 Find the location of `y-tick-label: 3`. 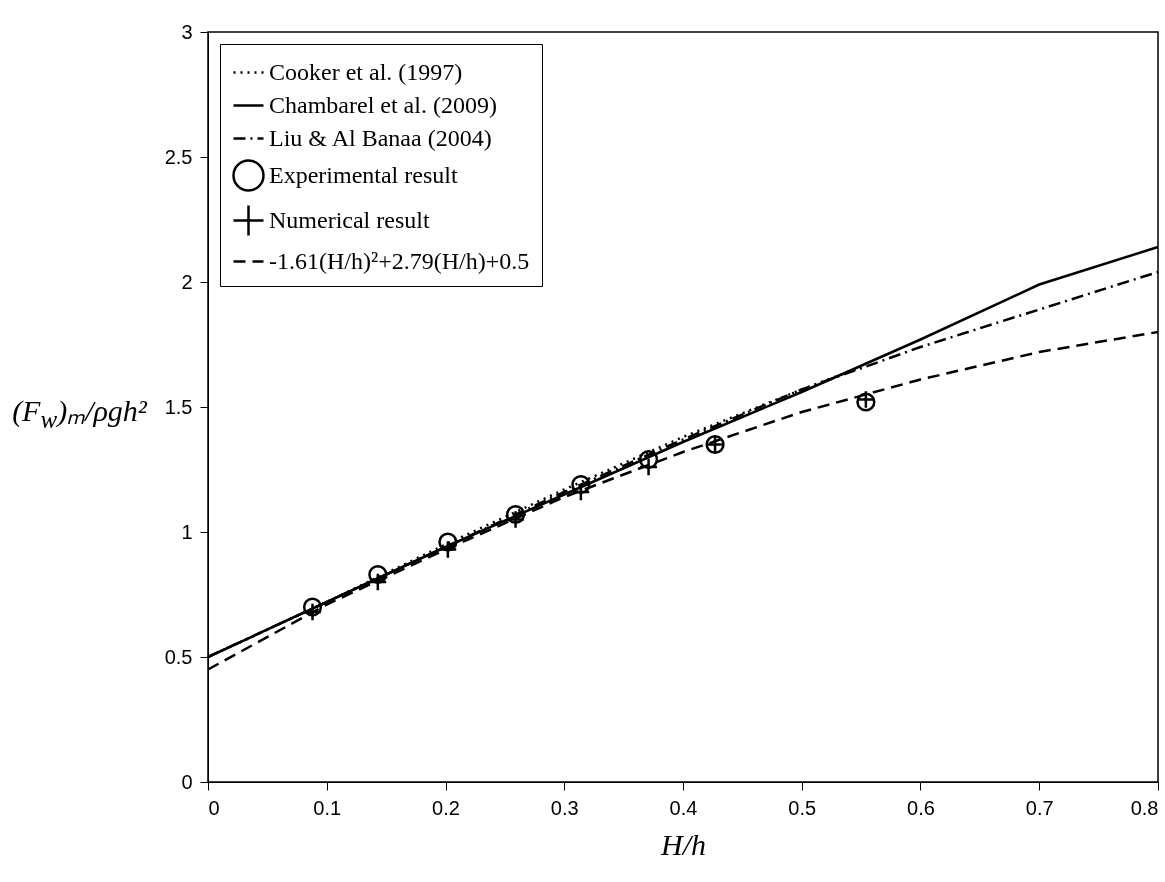

y-tick-label: 3 is located at coordinates (187, 31).